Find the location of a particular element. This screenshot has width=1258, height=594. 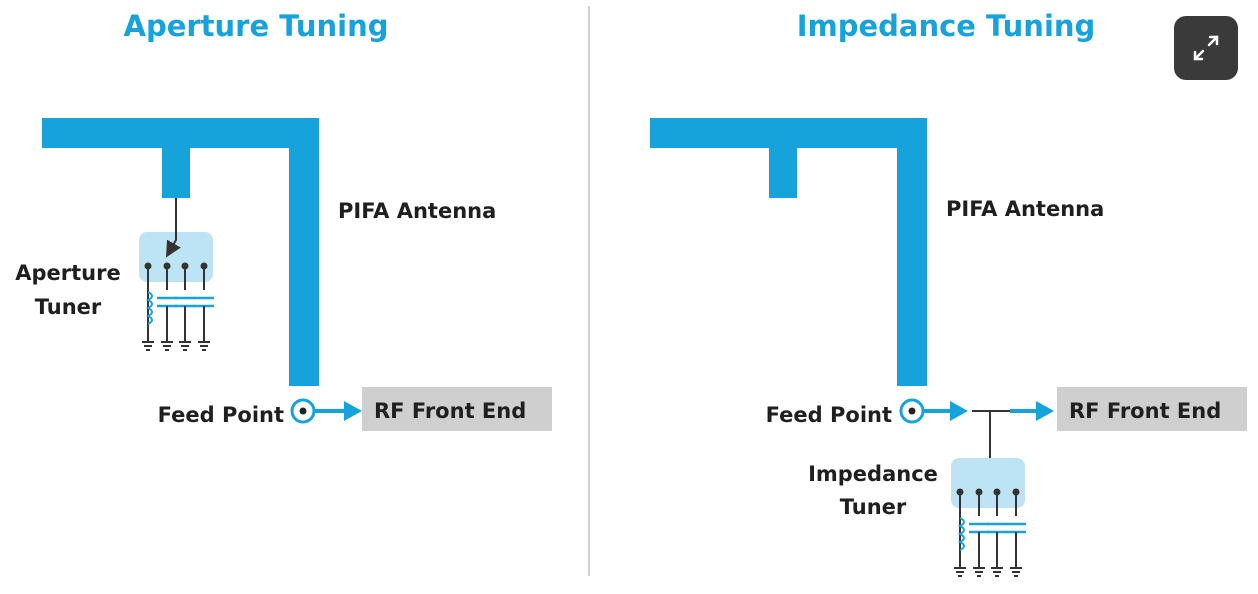

right-tuner-label-2: Tuner is located at coordinates (873, 507).